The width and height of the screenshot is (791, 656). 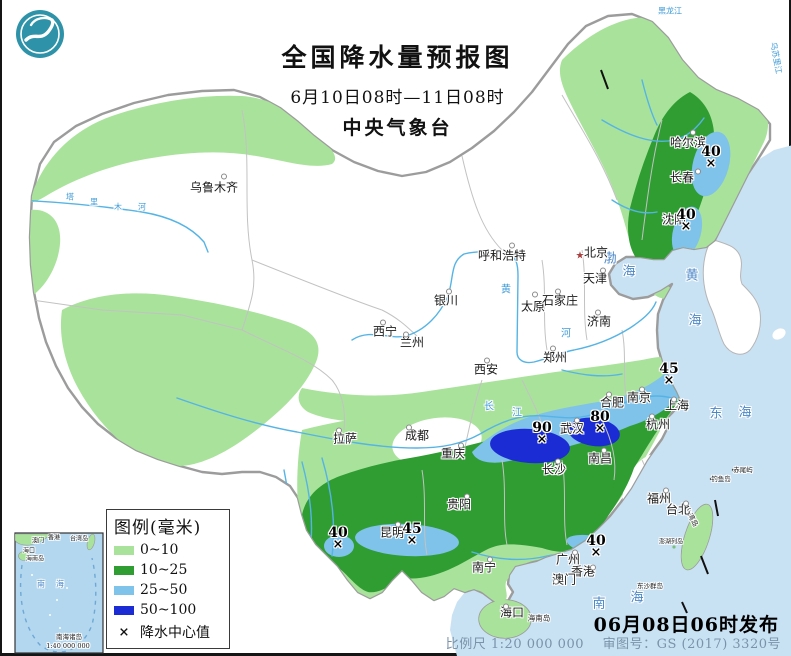 I want to click on city-label: 杭州, so click(x=658, y=423).